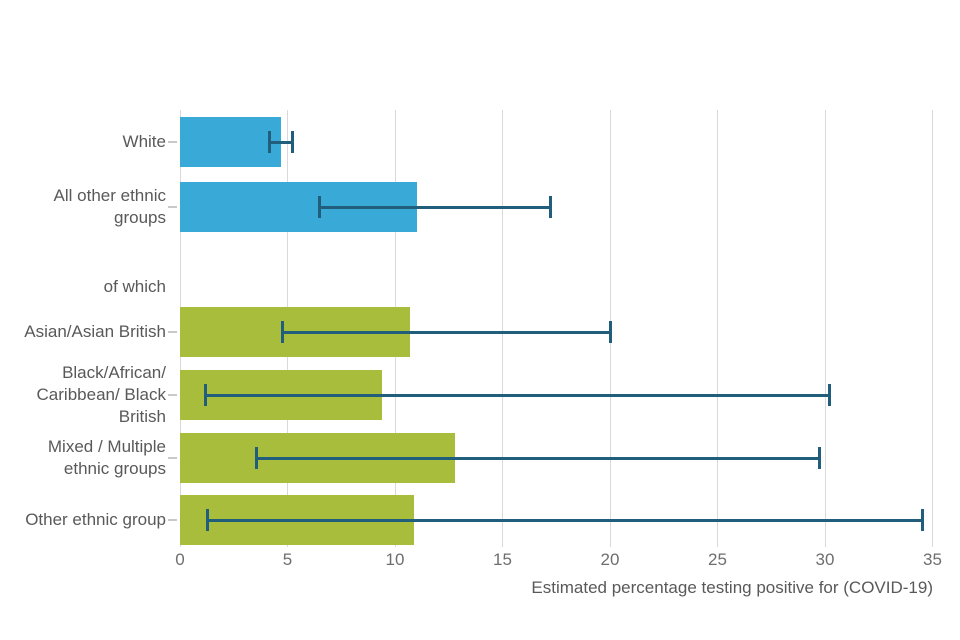 Image resolution: width=960 pixels, height=640 pixels. What do you see at coordinates (144, 141) in the screenshot?
I see `category-label: White` at bounding box center [144, 141].